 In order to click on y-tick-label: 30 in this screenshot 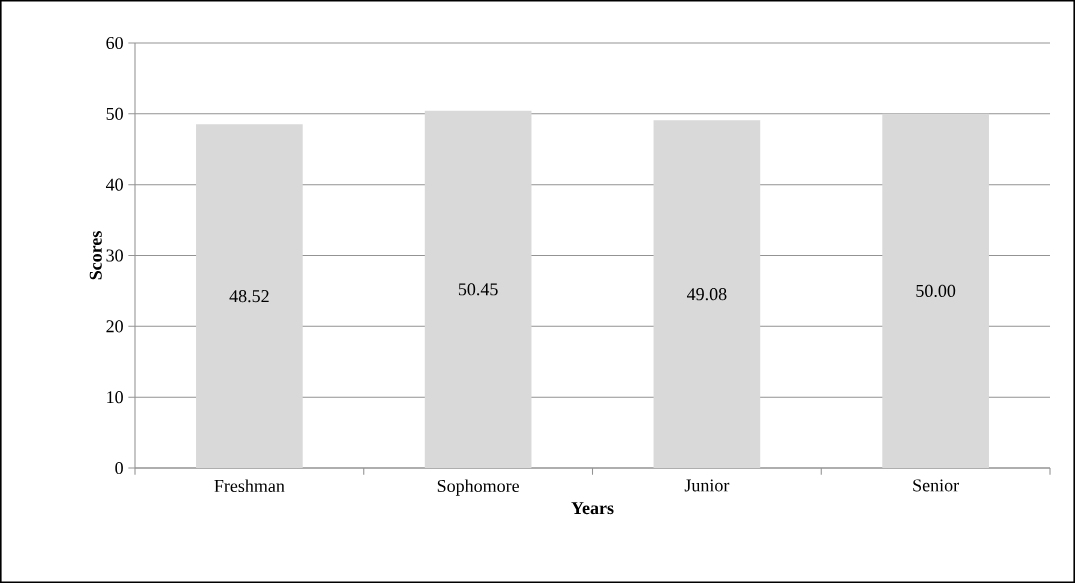, I will do `click(114, 255)`.